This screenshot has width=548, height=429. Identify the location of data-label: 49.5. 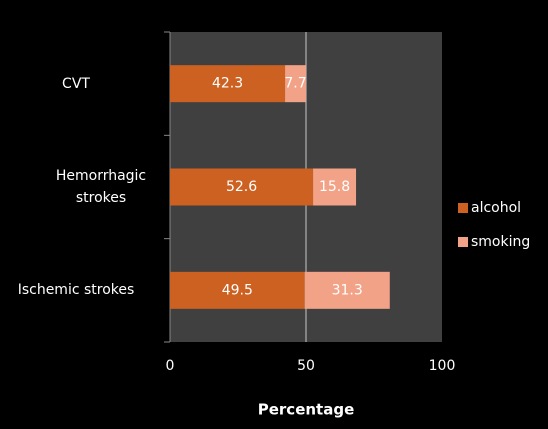
(237, 290).